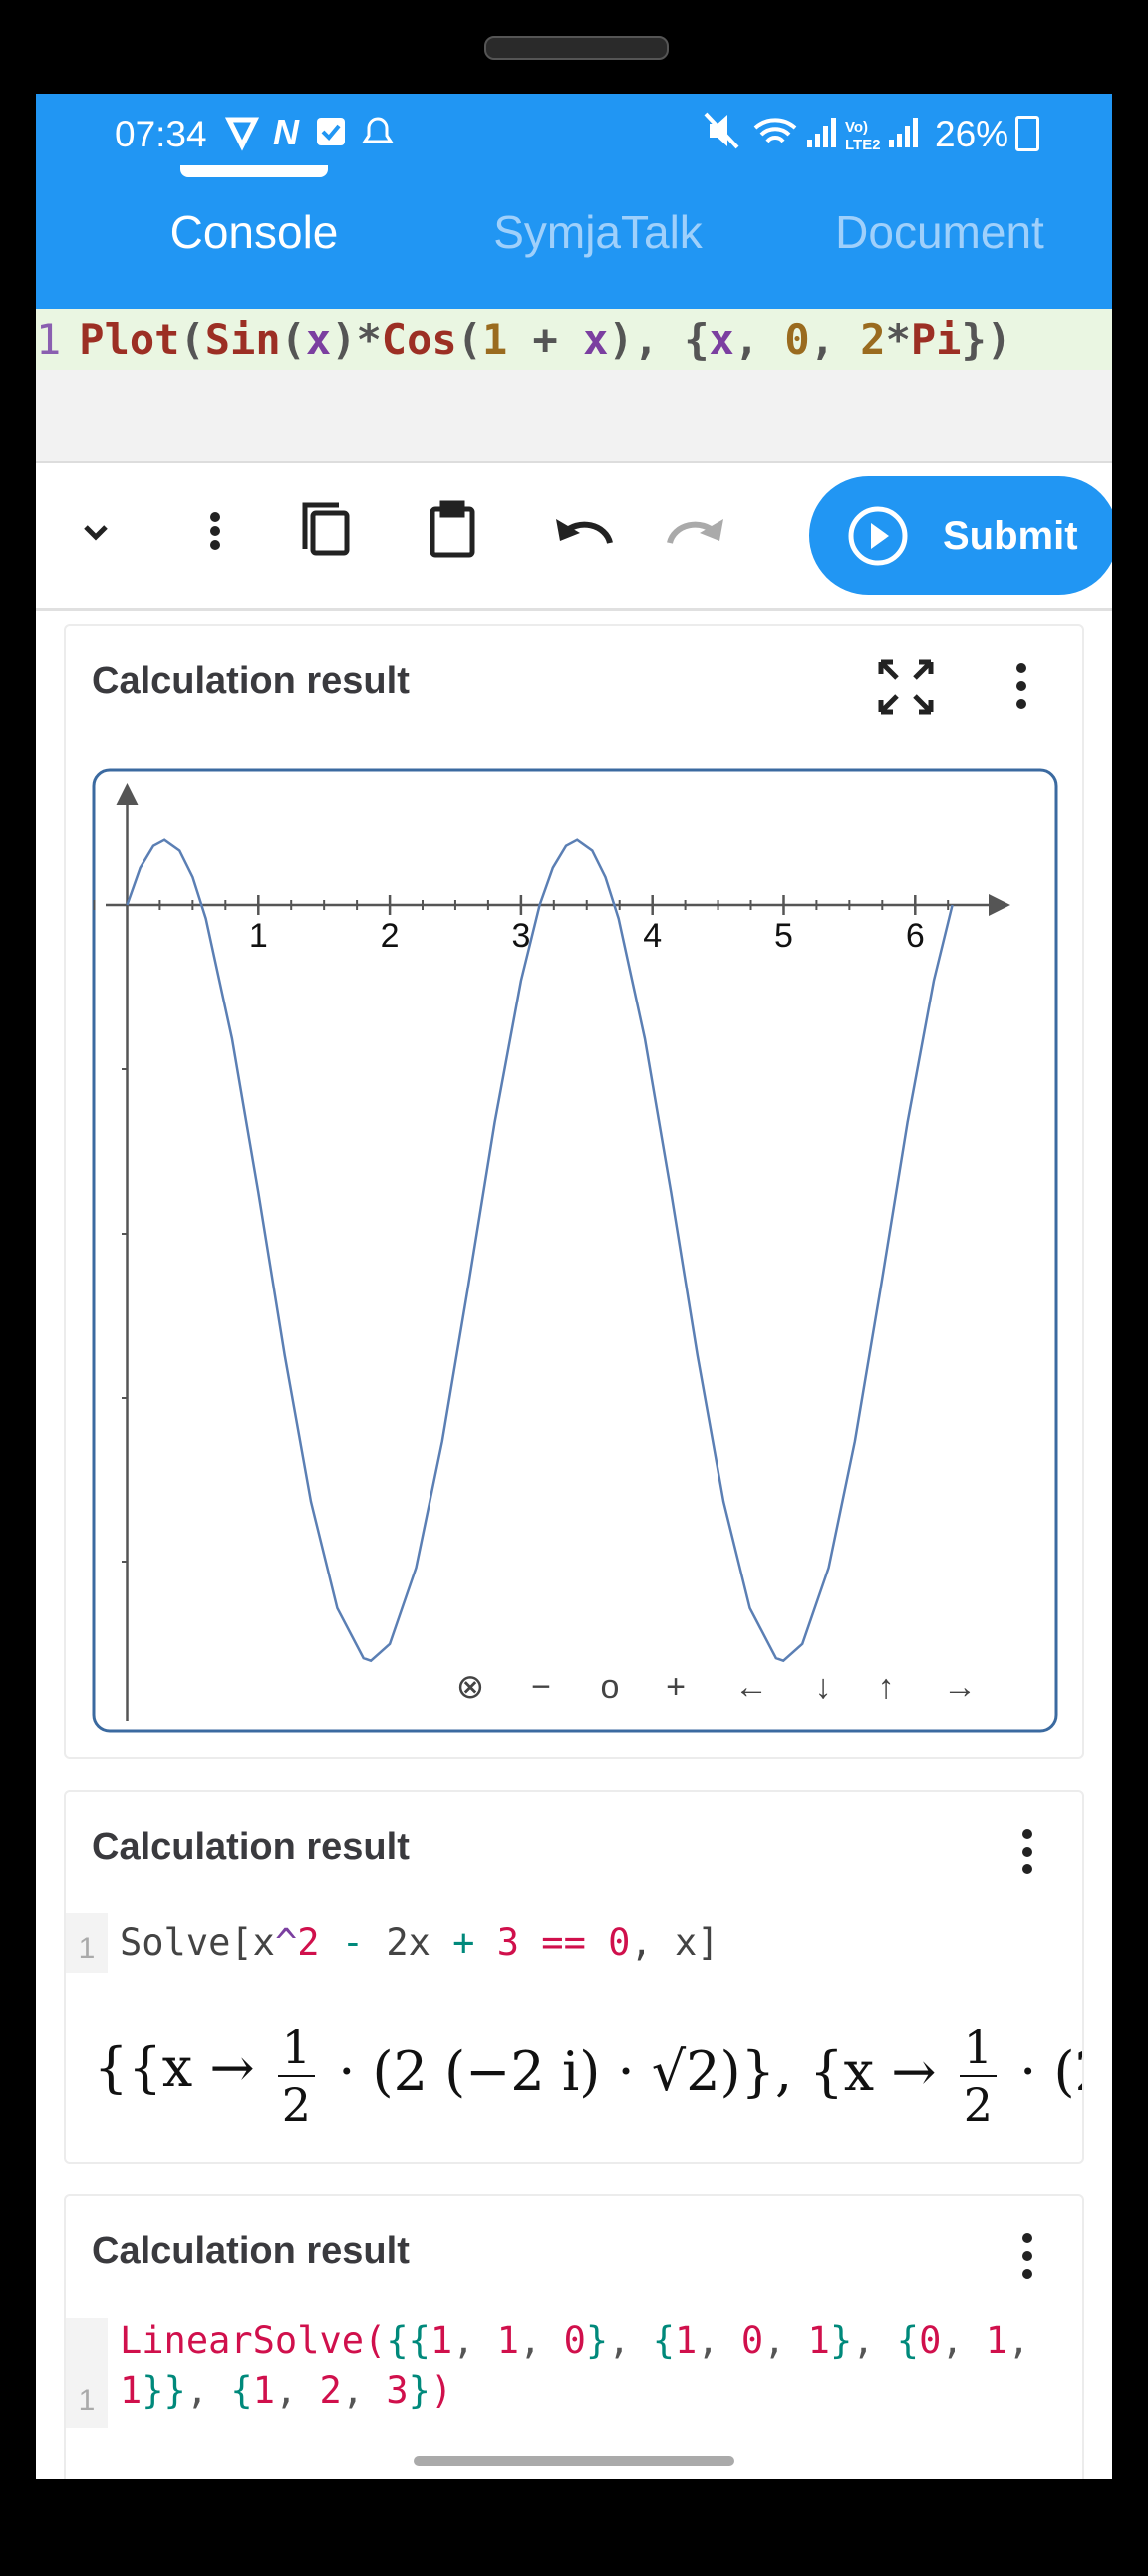 This screenshot has height=2576, width=1148. I want to click on paste-button, so click(452, 529).